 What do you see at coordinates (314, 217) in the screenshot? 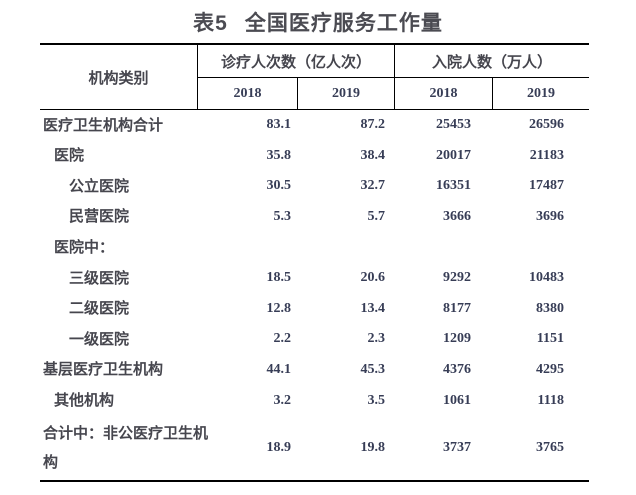
I see `table-row: 民营医院 5.3 5.7 3666 3696` at bounding box center [314, 217].